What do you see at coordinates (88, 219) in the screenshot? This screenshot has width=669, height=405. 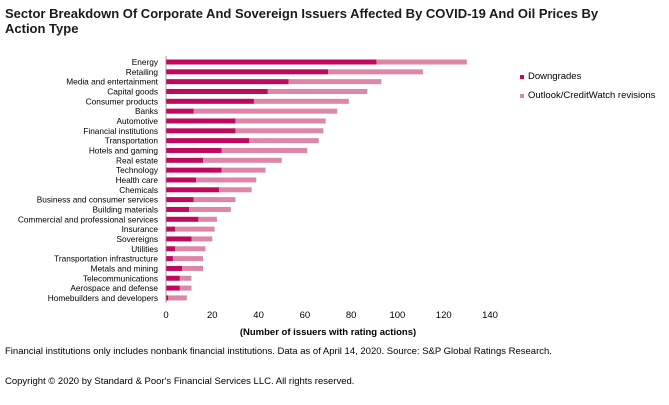 I see `category-label: Commercial and professional services` at bounding box center [88, 219].